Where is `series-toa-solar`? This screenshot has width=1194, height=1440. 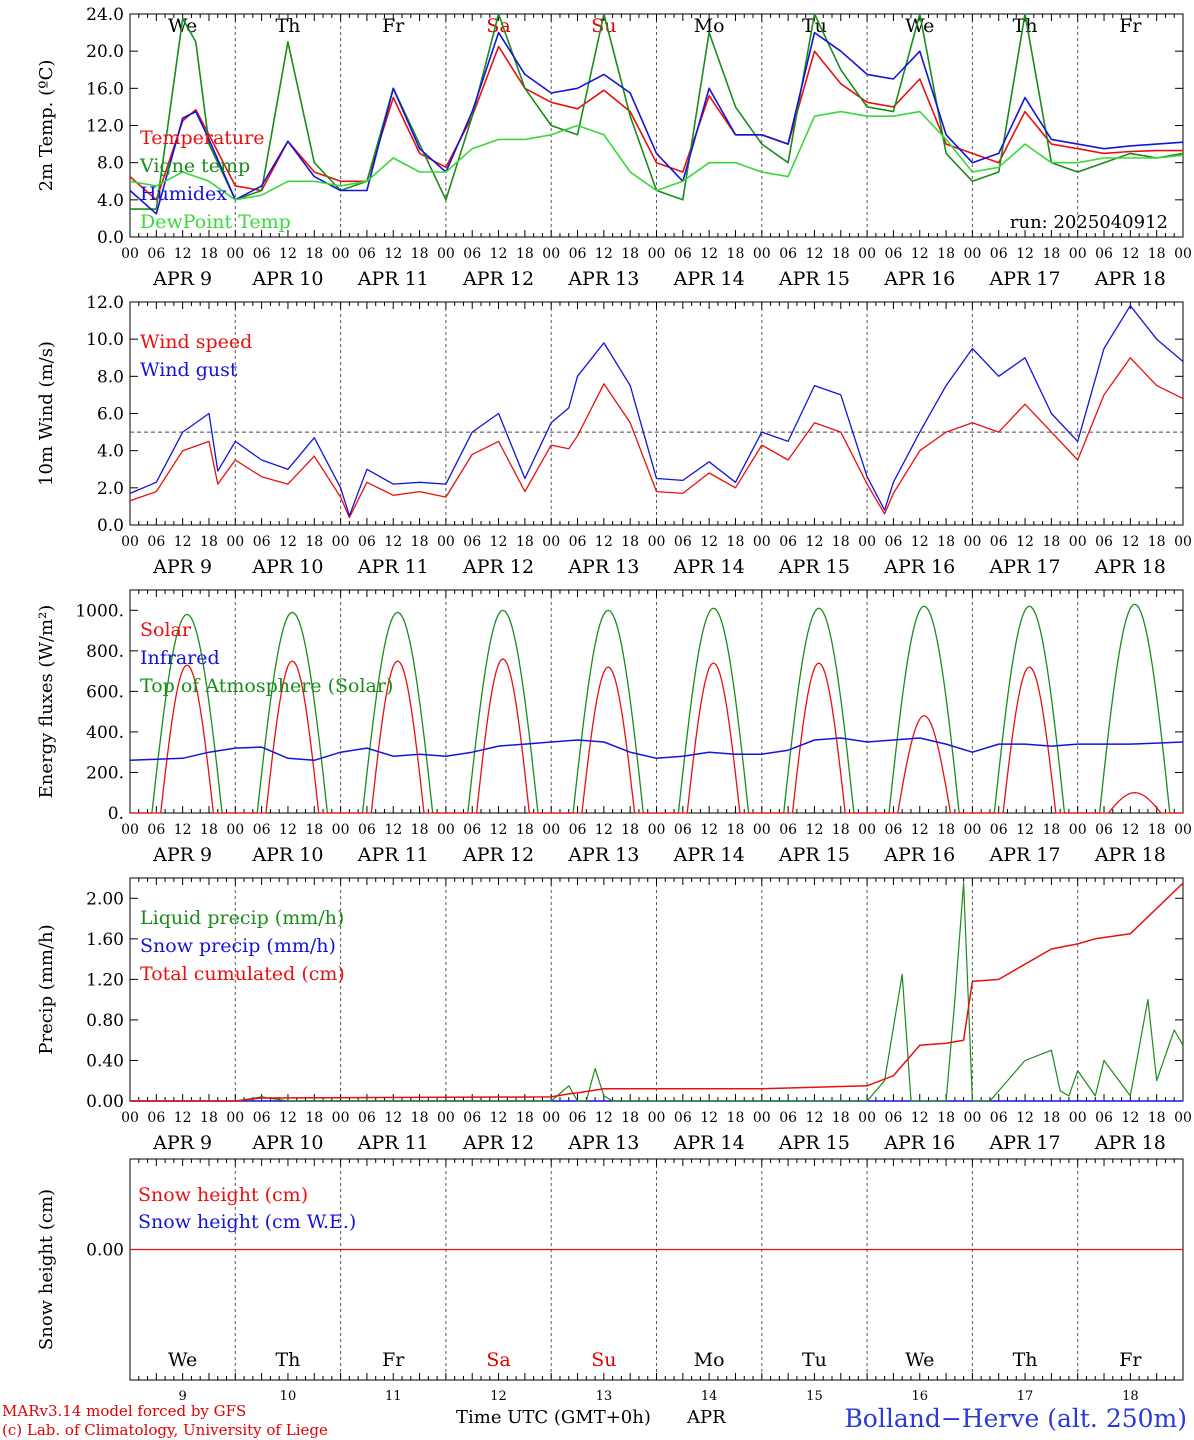
series-toa-solar is located at coordinates (656, 708).